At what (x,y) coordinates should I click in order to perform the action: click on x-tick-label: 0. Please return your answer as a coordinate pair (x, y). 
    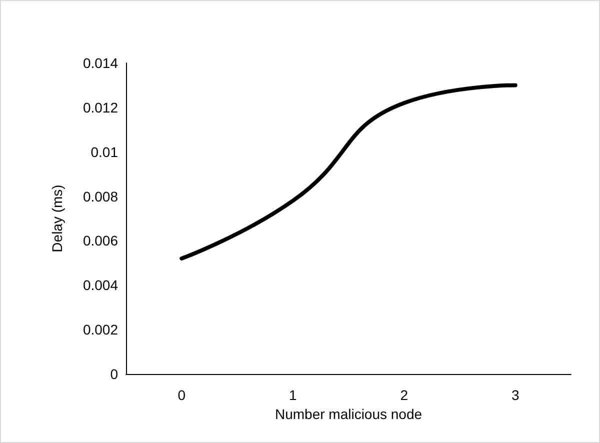
    Looking at the image, I should click on (182, 395).